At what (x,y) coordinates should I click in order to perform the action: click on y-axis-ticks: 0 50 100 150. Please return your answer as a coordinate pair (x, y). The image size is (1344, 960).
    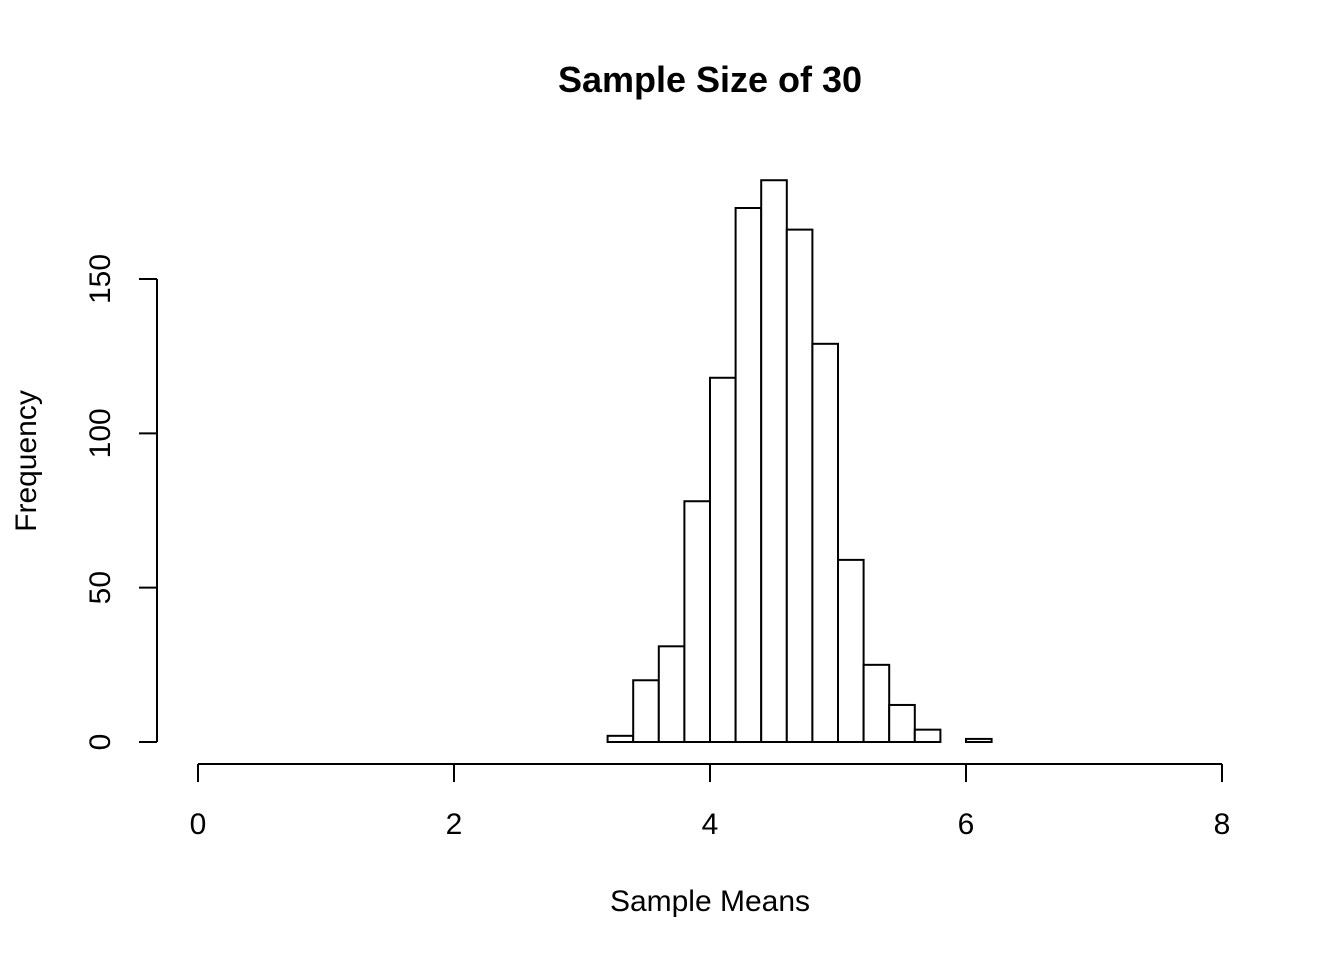
    Looking at the image, I should click on (120, 502).